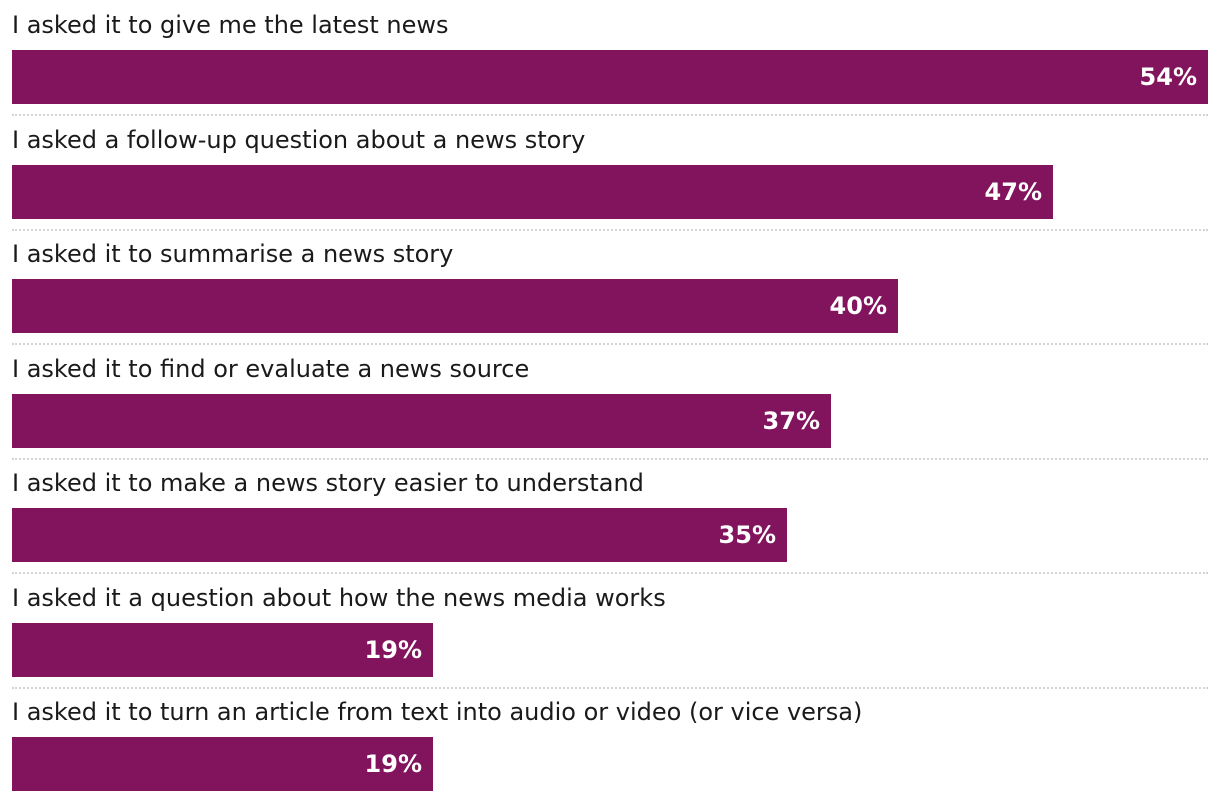  I want to click on bar-value-label: 54%, so click(1168, 77).